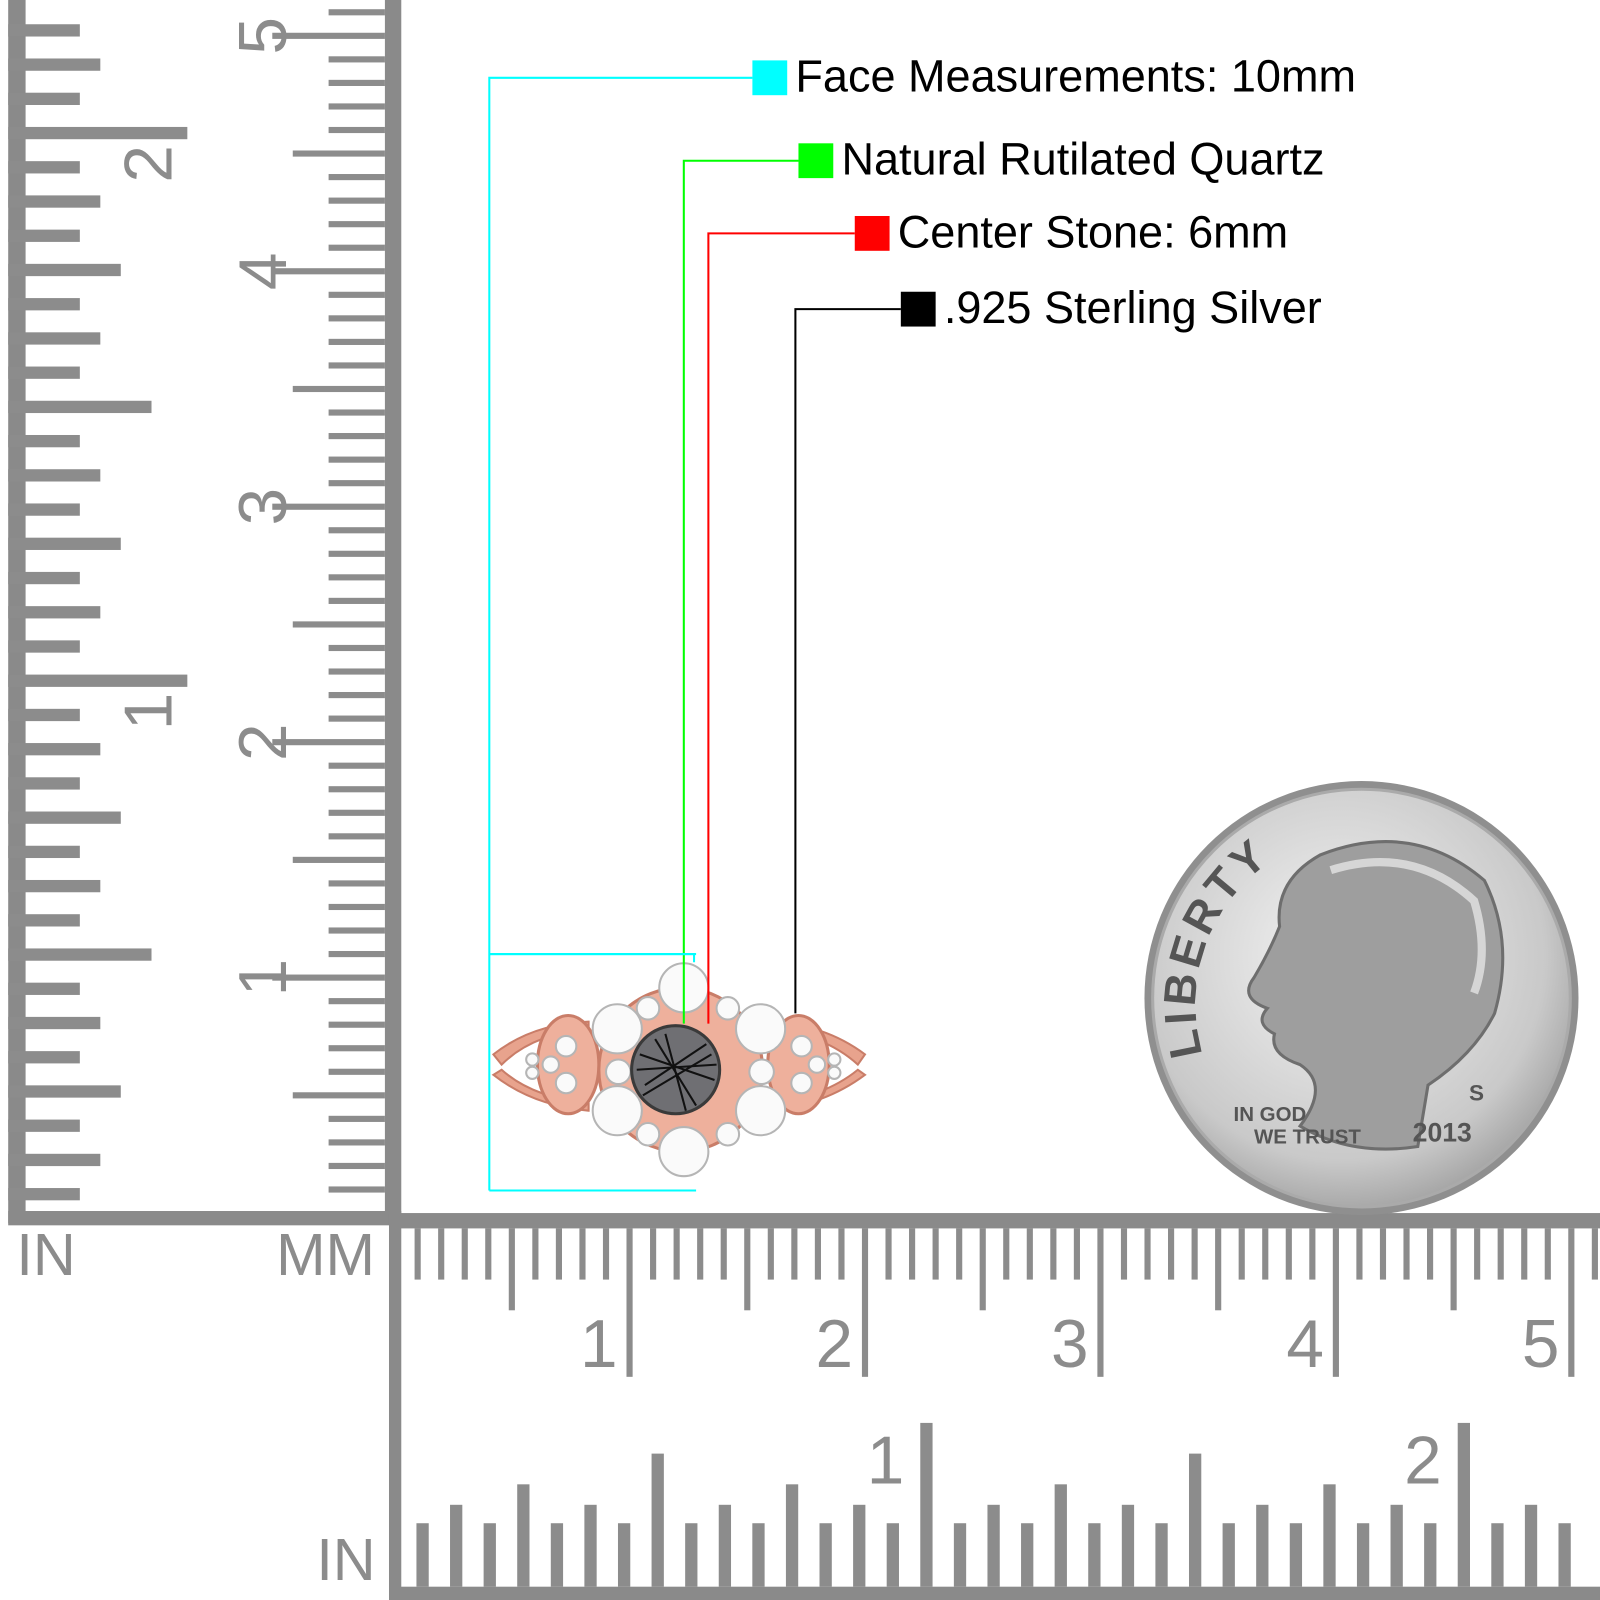  What do you see at coordinates (1070, 1344) in the screenshot?
I see `ruler-label: 3` at bounding box center [1070, 1344].